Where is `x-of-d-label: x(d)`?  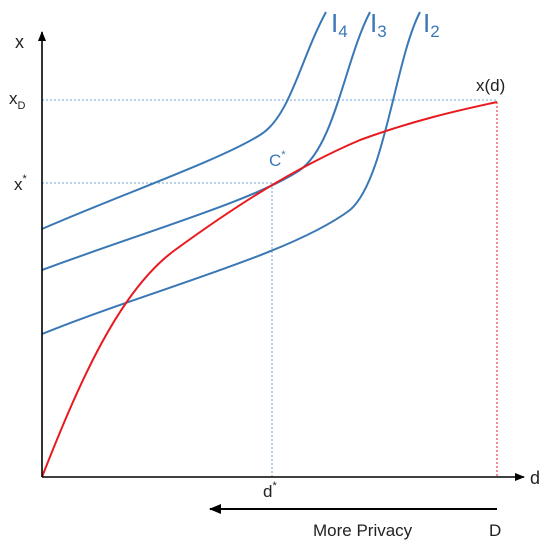
x-of-d-label: x(d) is located at coordinates (490, 85).